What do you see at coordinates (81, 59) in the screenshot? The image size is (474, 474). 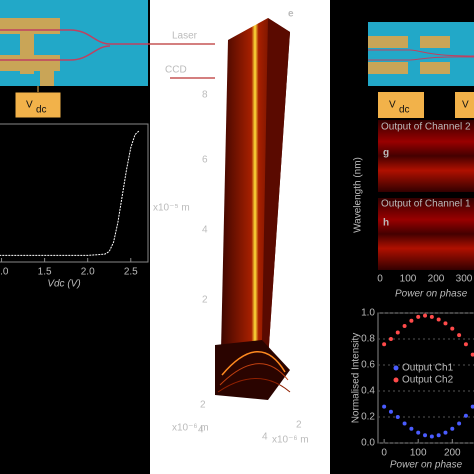 I see `chip-left: V dc` at bounding box center [81, 59].